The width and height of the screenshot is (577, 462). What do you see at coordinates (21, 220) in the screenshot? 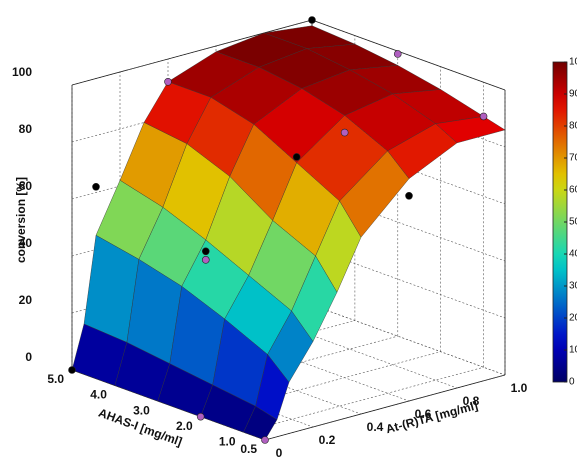
I see `z-axis-label: conversion [%]` at bounding box center [21, 220].